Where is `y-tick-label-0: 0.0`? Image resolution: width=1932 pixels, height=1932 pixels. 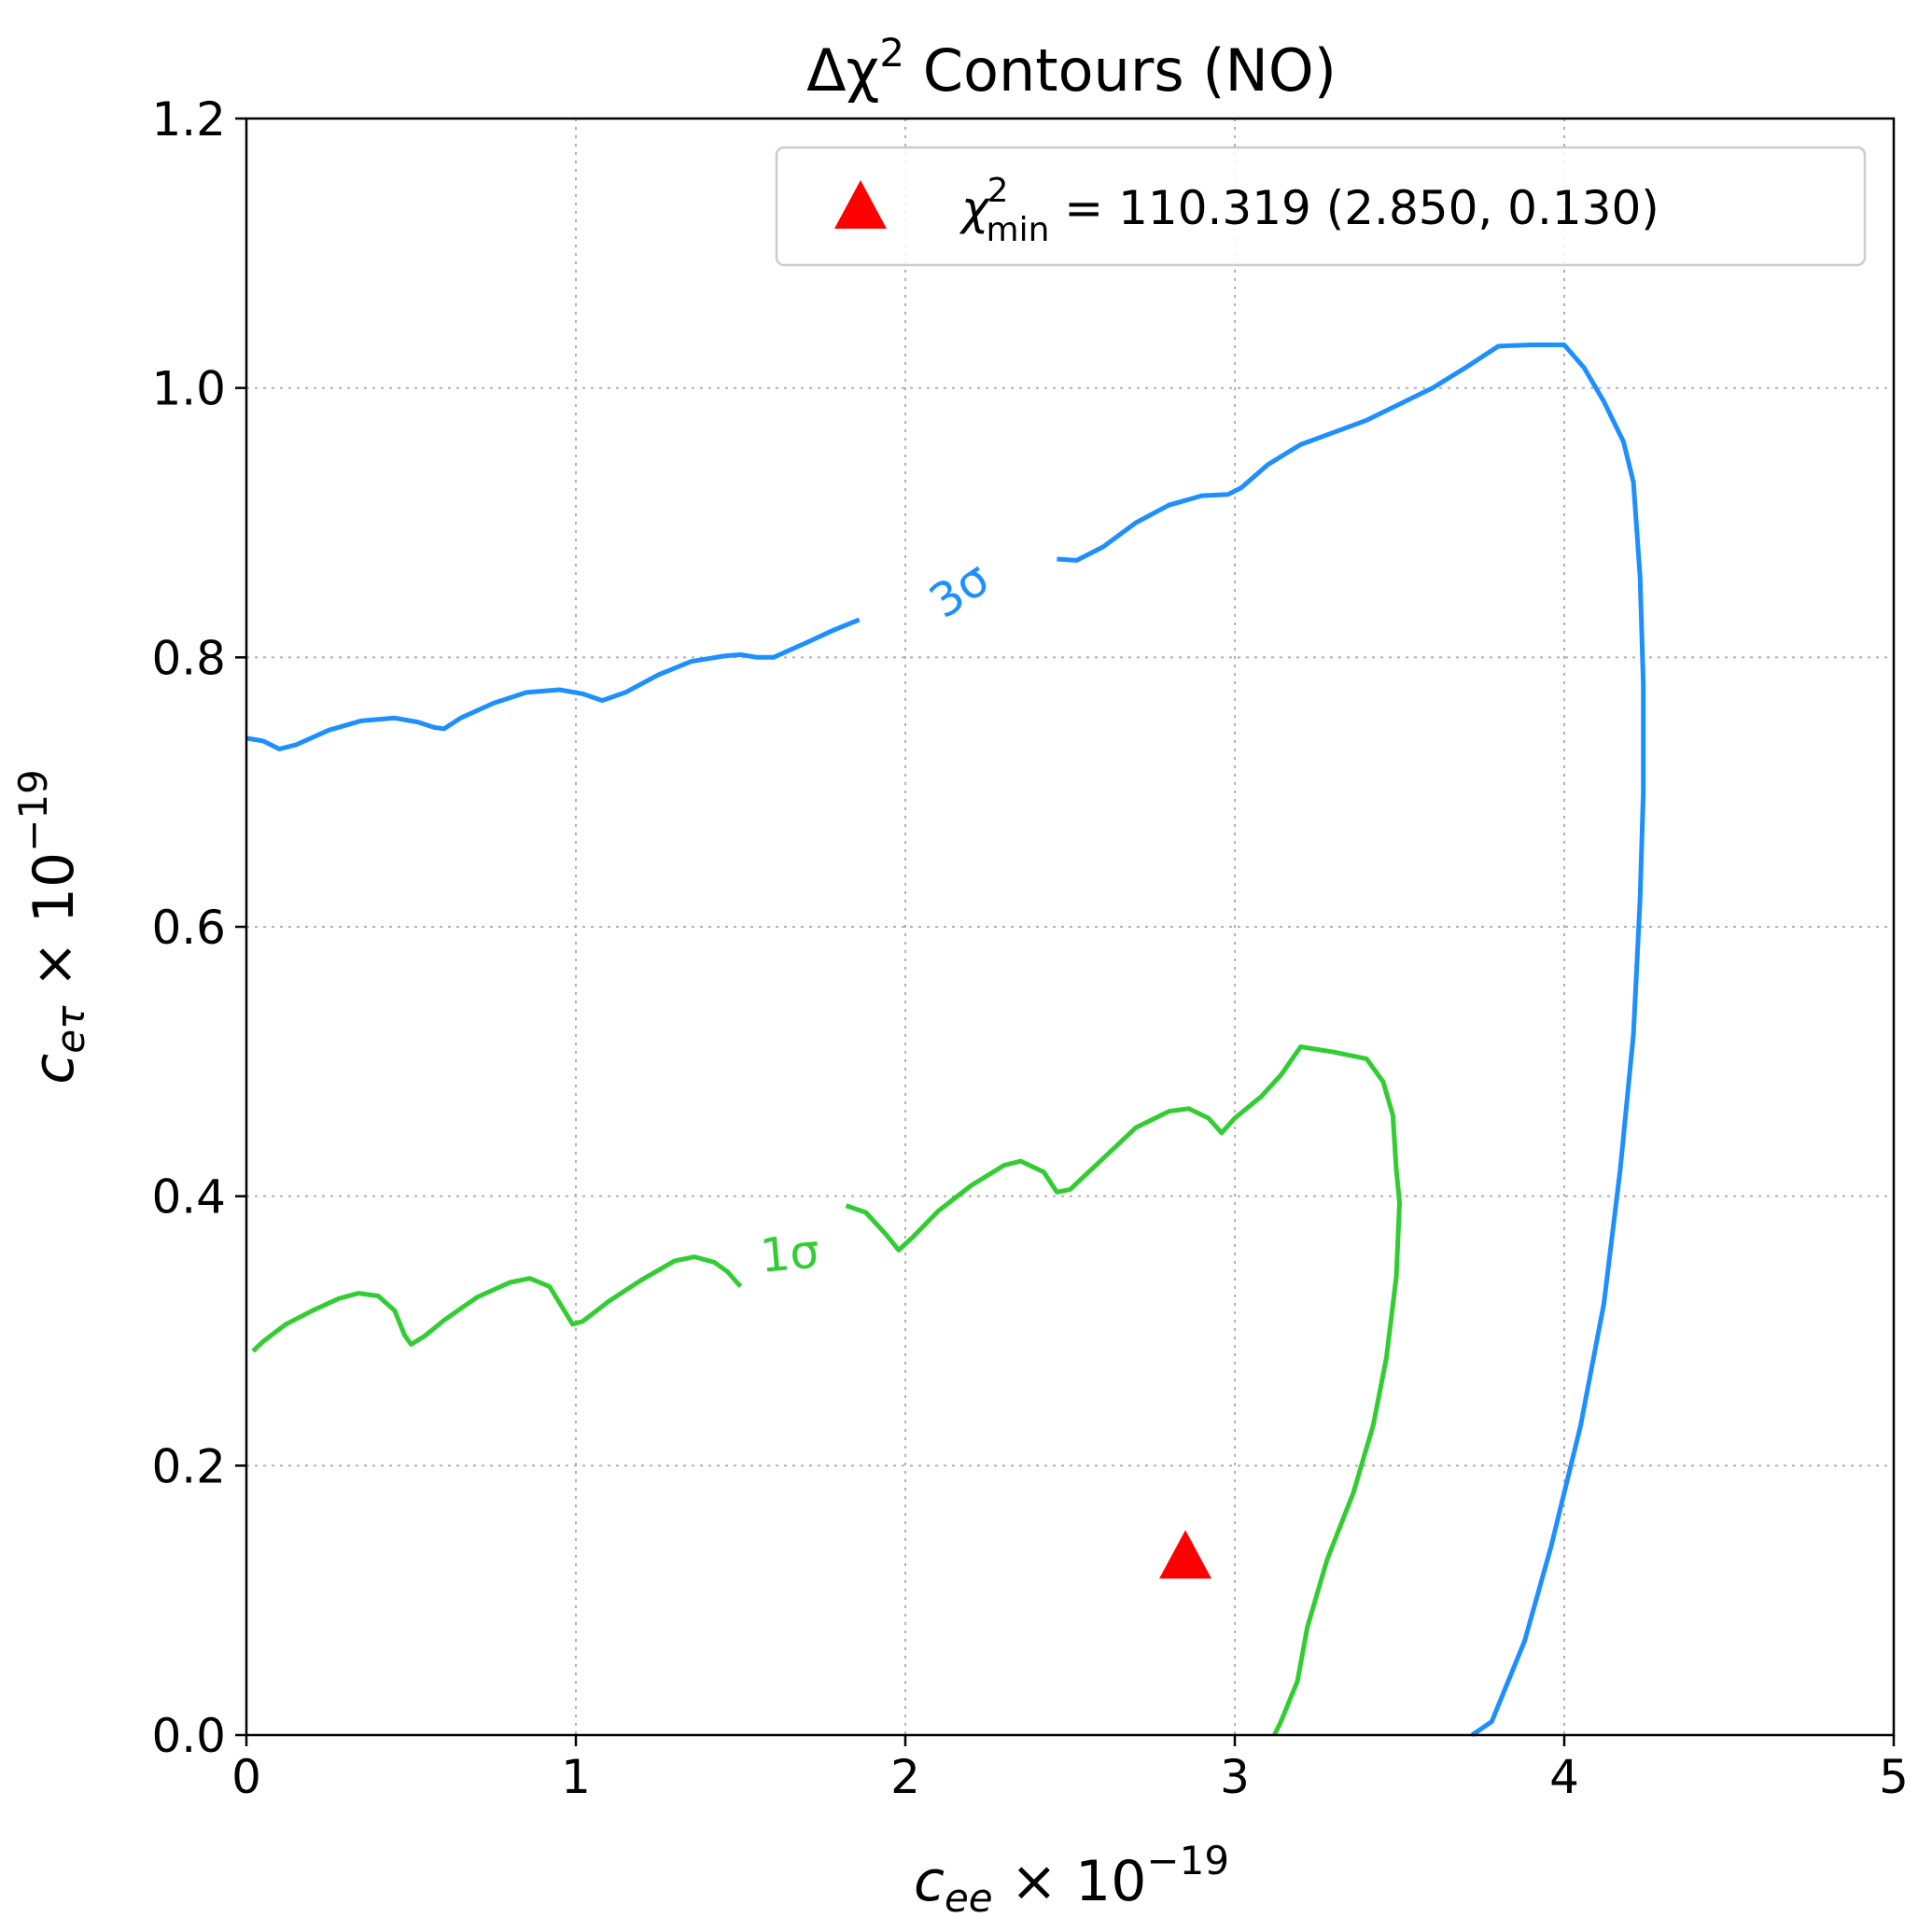
y-tick-label-0: 0.0 is located at coordinates (188, 1736).